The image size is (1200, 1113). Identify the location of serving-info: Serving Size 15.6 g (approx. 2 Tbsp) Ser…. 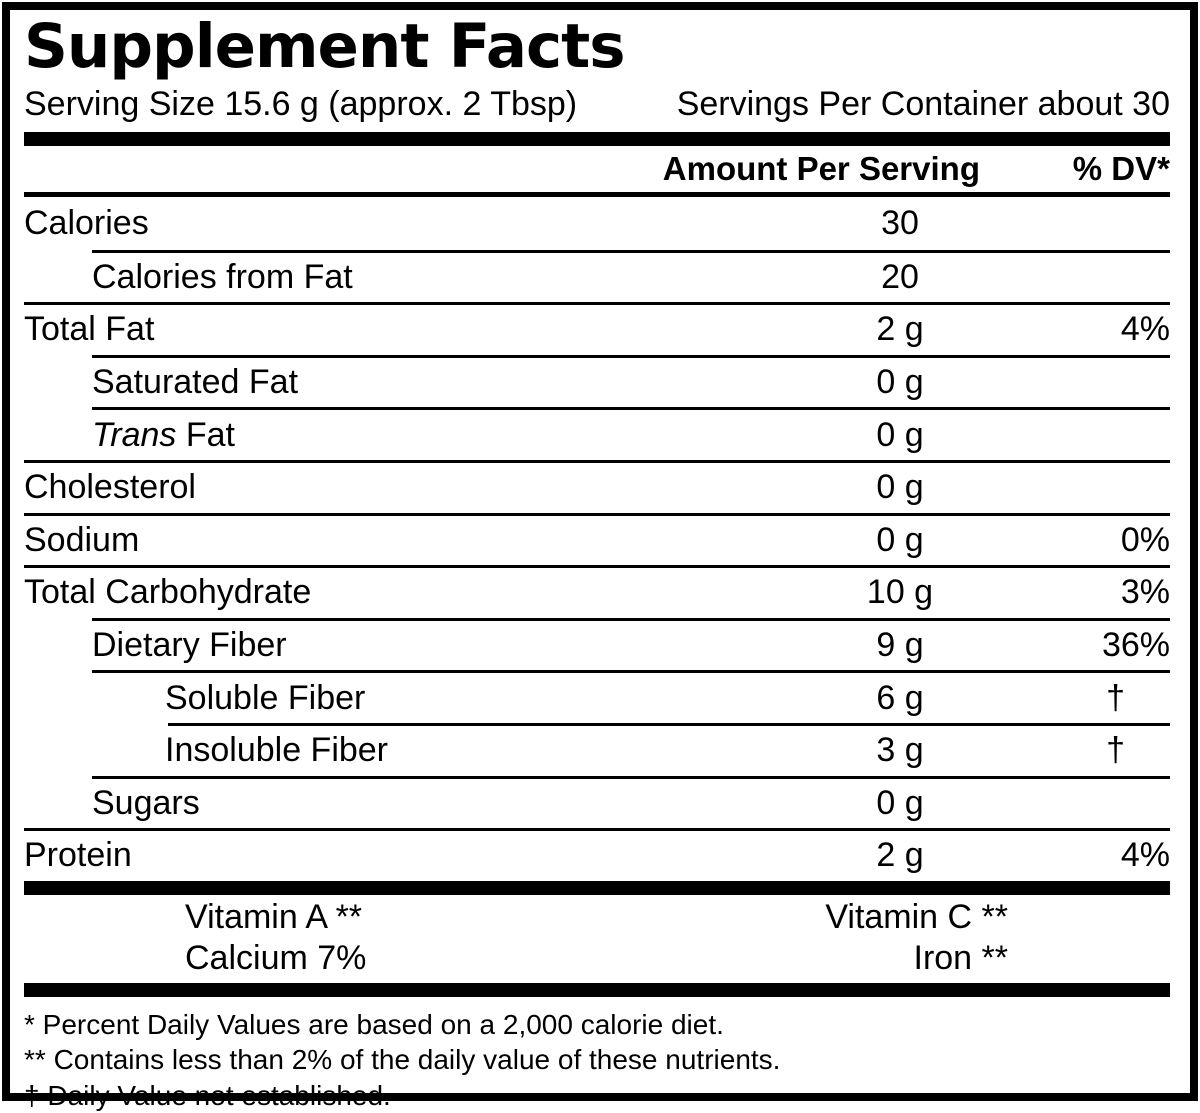
(597, 104).